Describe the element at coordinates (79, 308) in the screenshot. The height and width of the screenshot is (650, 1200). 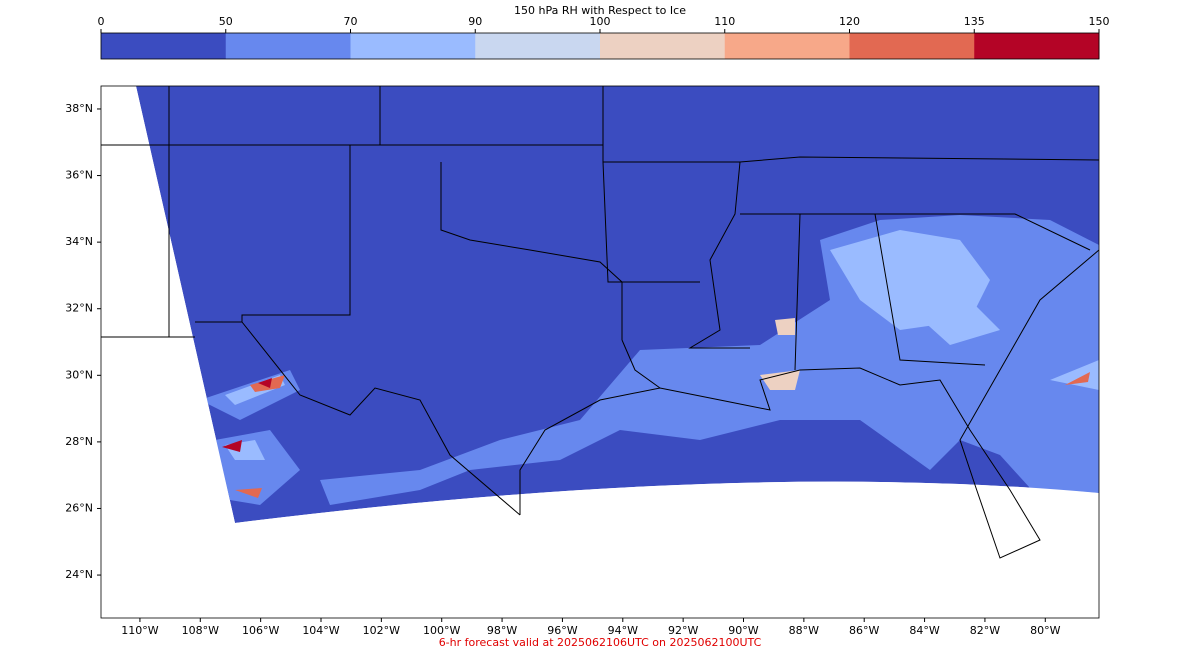
I see `y-tick-label: 32°N` at that location.